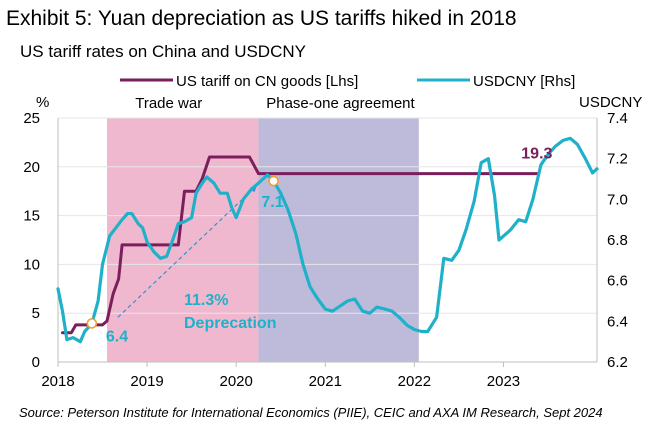 The height and width of the screenshot is (426, 655). I want to click on x-tick-label-5: 2023, so click(503, 381).